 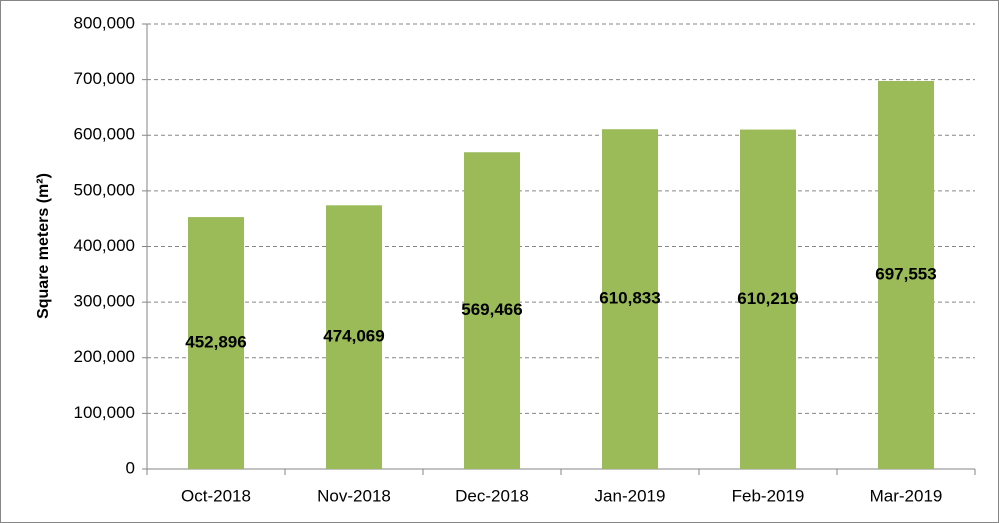 What do you see at coordinates (104, 189) in the screenshot?
I see `y-tick-label: 500,000` at bounding box center [104, 189].